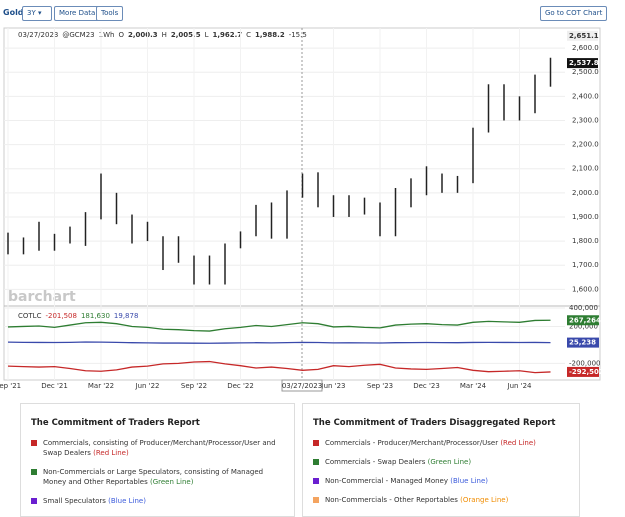 Image resolution: width=625 pixels, height=517 pixels. What do you see at coordinates (584, 363) in the screenshot?
I see `y-tick-label: -200,000` at bounding box center [584, 363].